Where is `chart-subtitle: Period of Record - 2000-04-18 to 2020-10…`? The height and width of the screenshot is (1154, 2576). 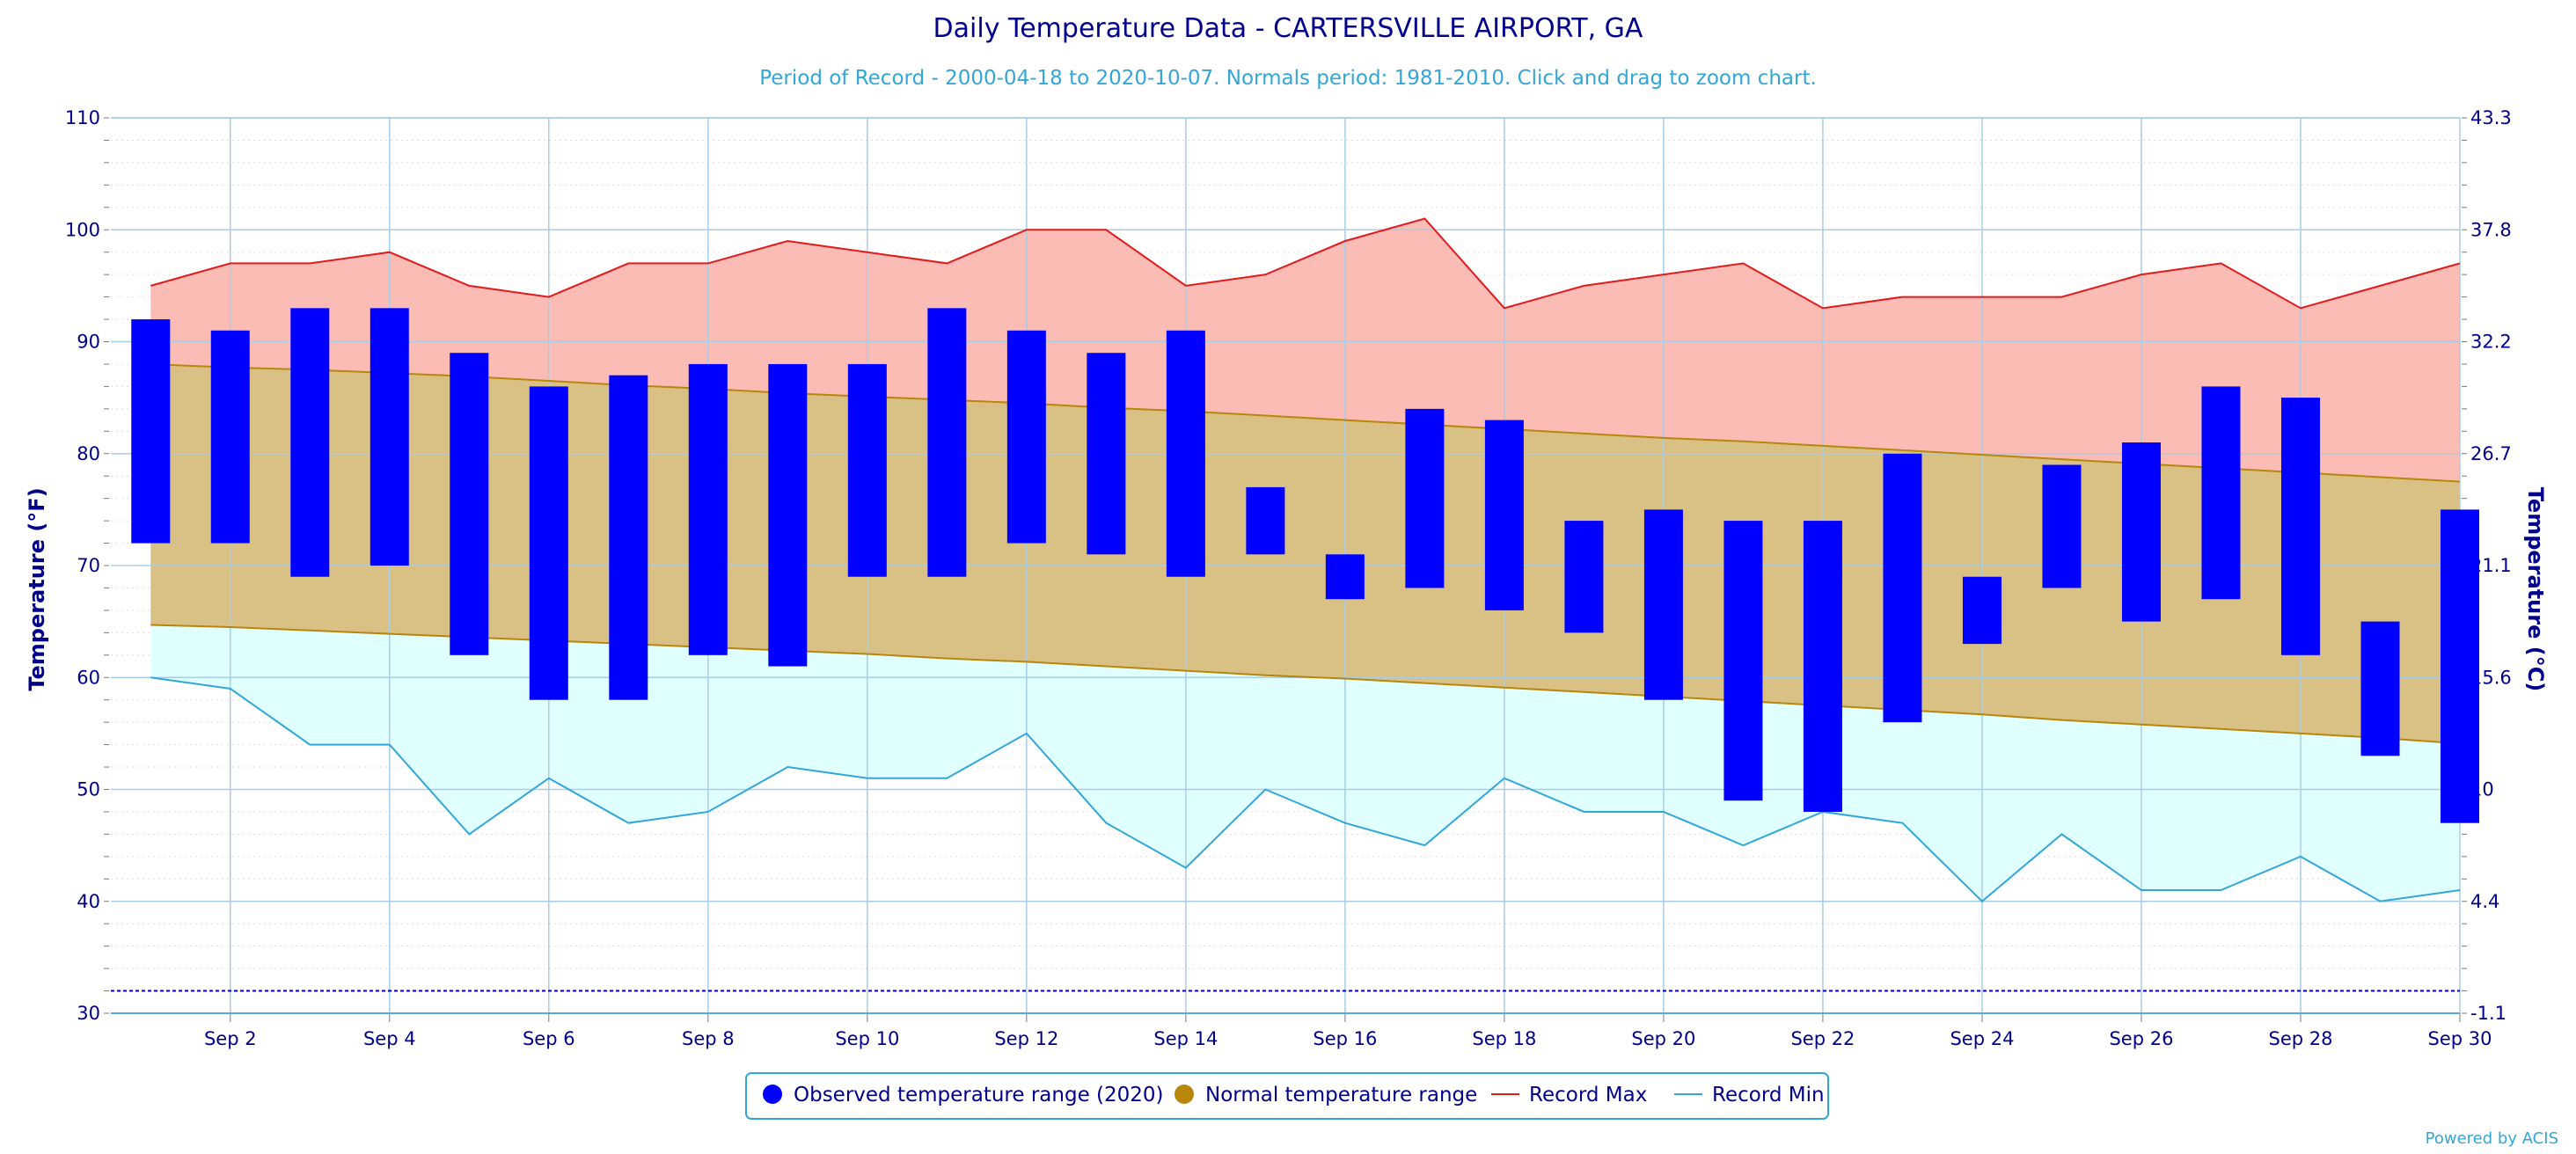 chart-subtitle: Period of Record - 2000-04-18 to 2020-10… is located at coordinates (1288, 78).